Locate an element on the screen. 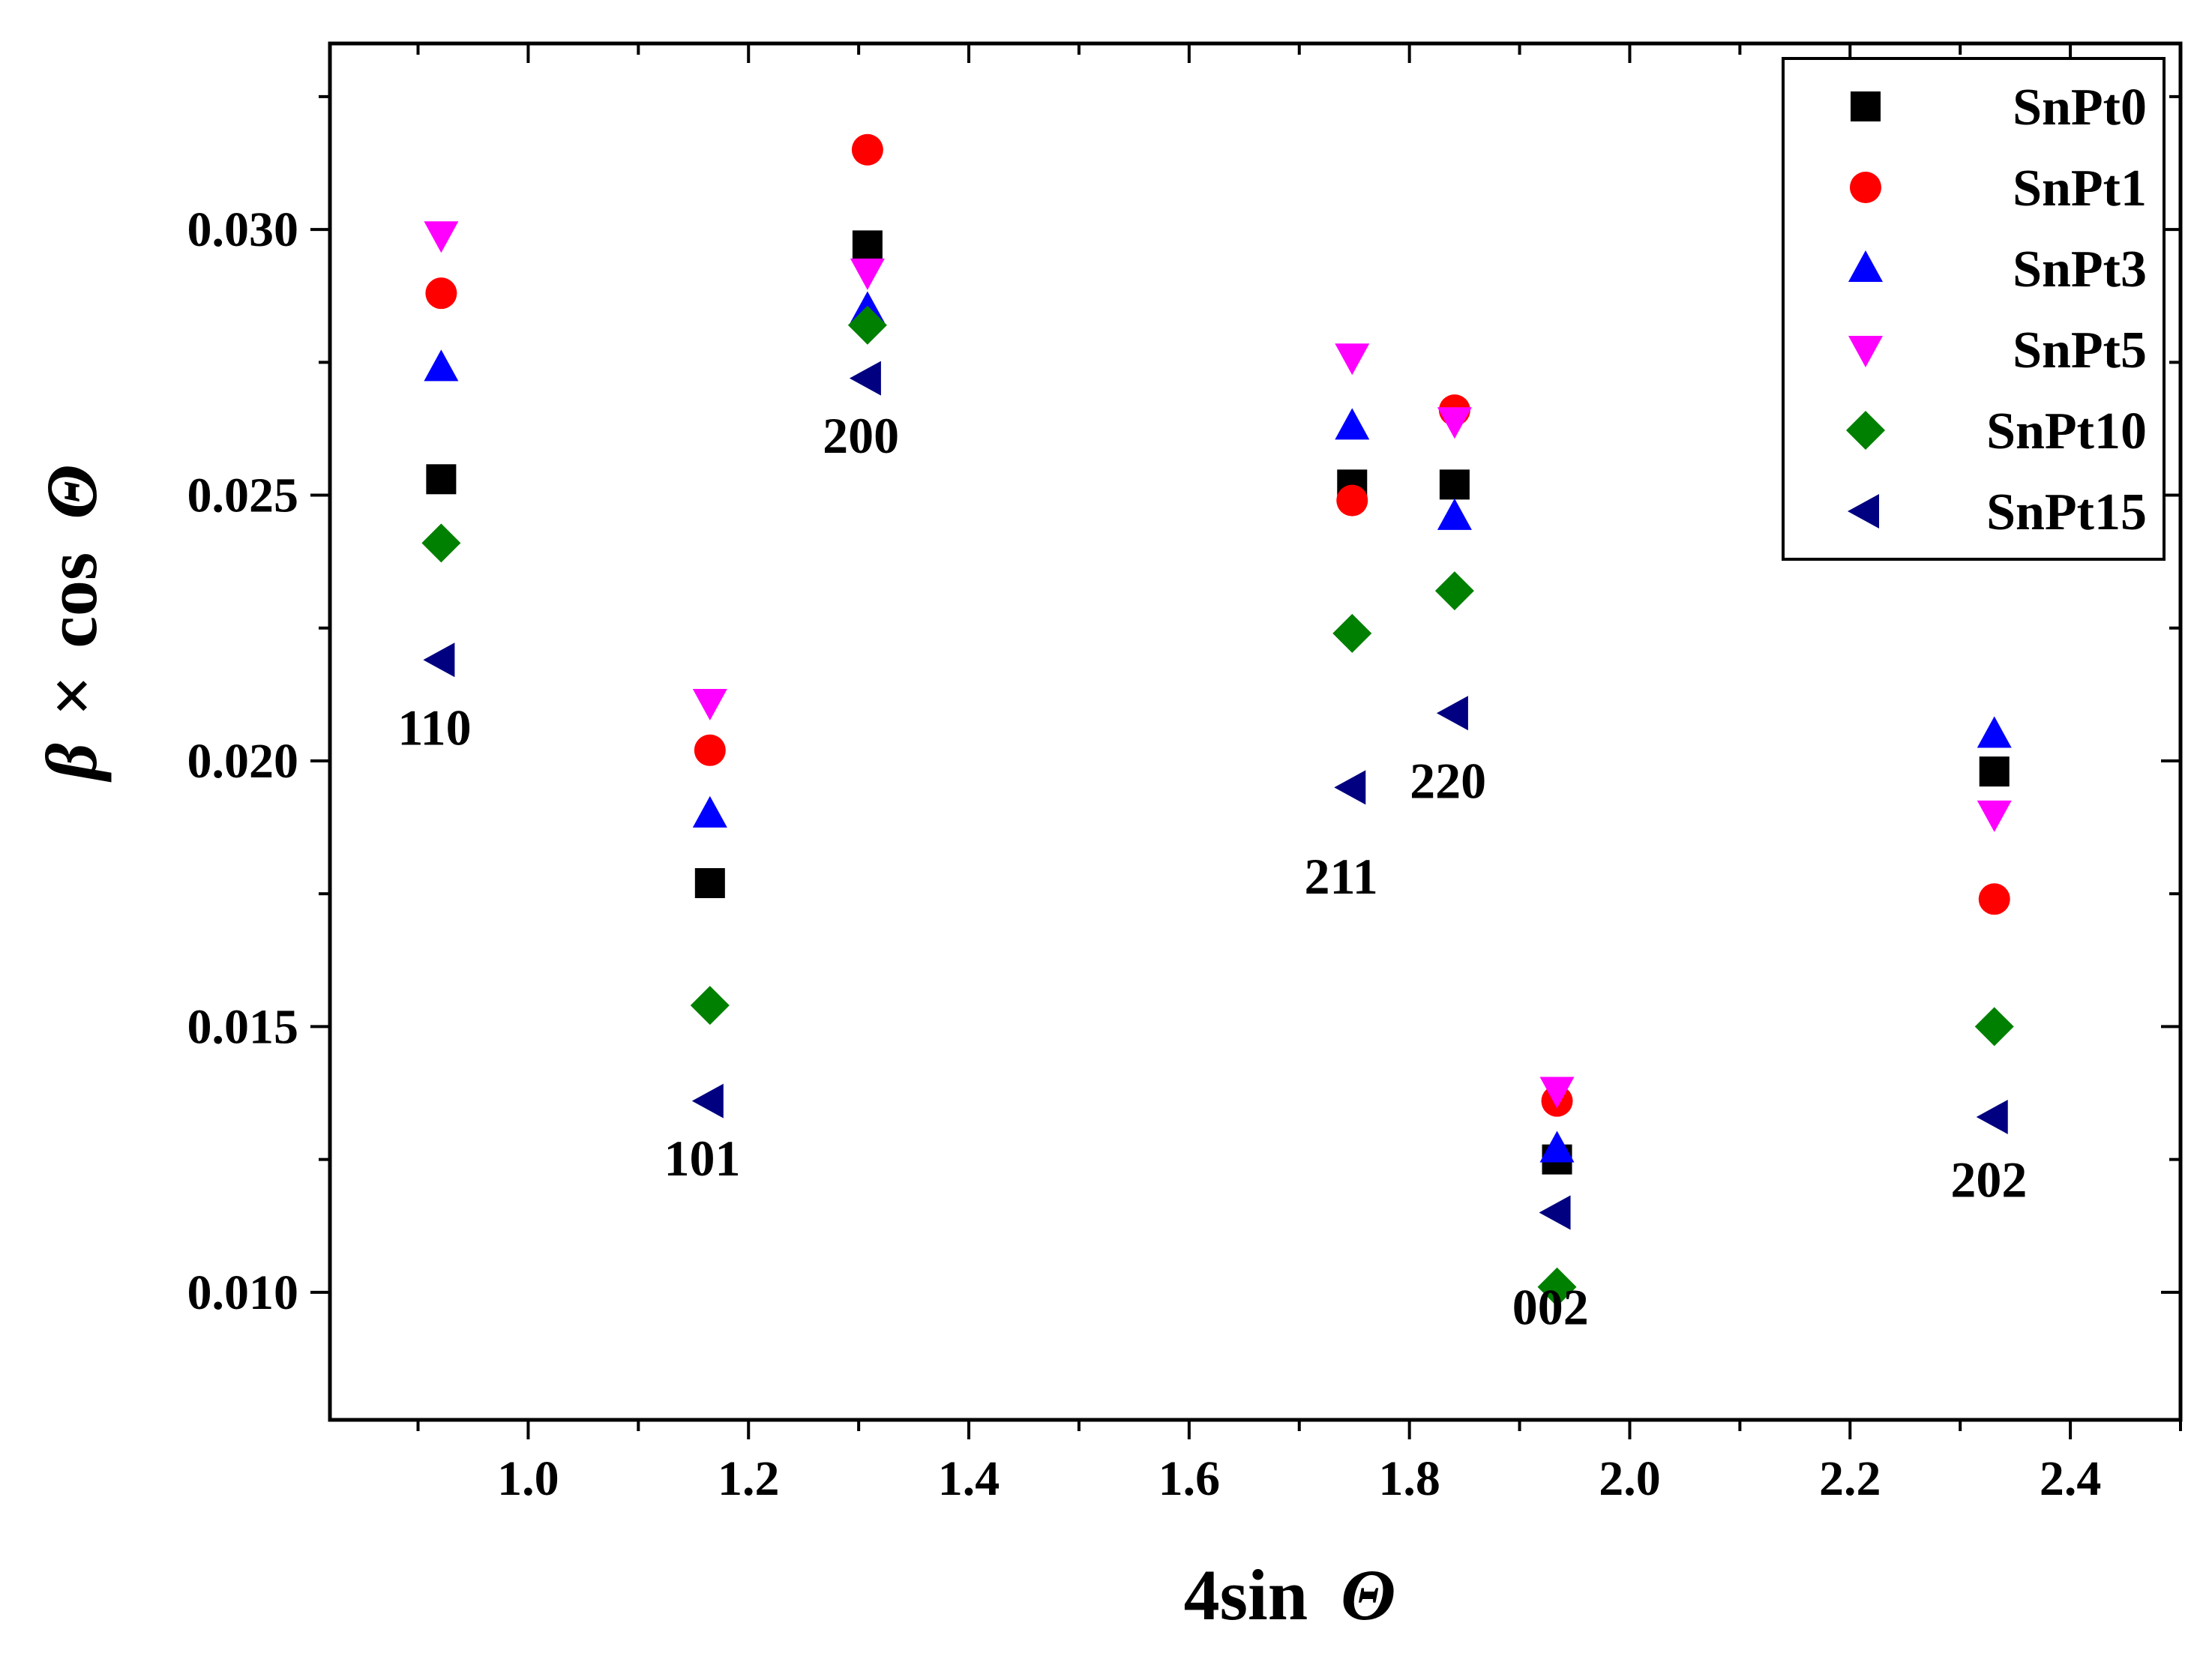 This screenshot has width=2212, height=1653. y-tick-label: 0.030 is located at coordinates (243, 229).